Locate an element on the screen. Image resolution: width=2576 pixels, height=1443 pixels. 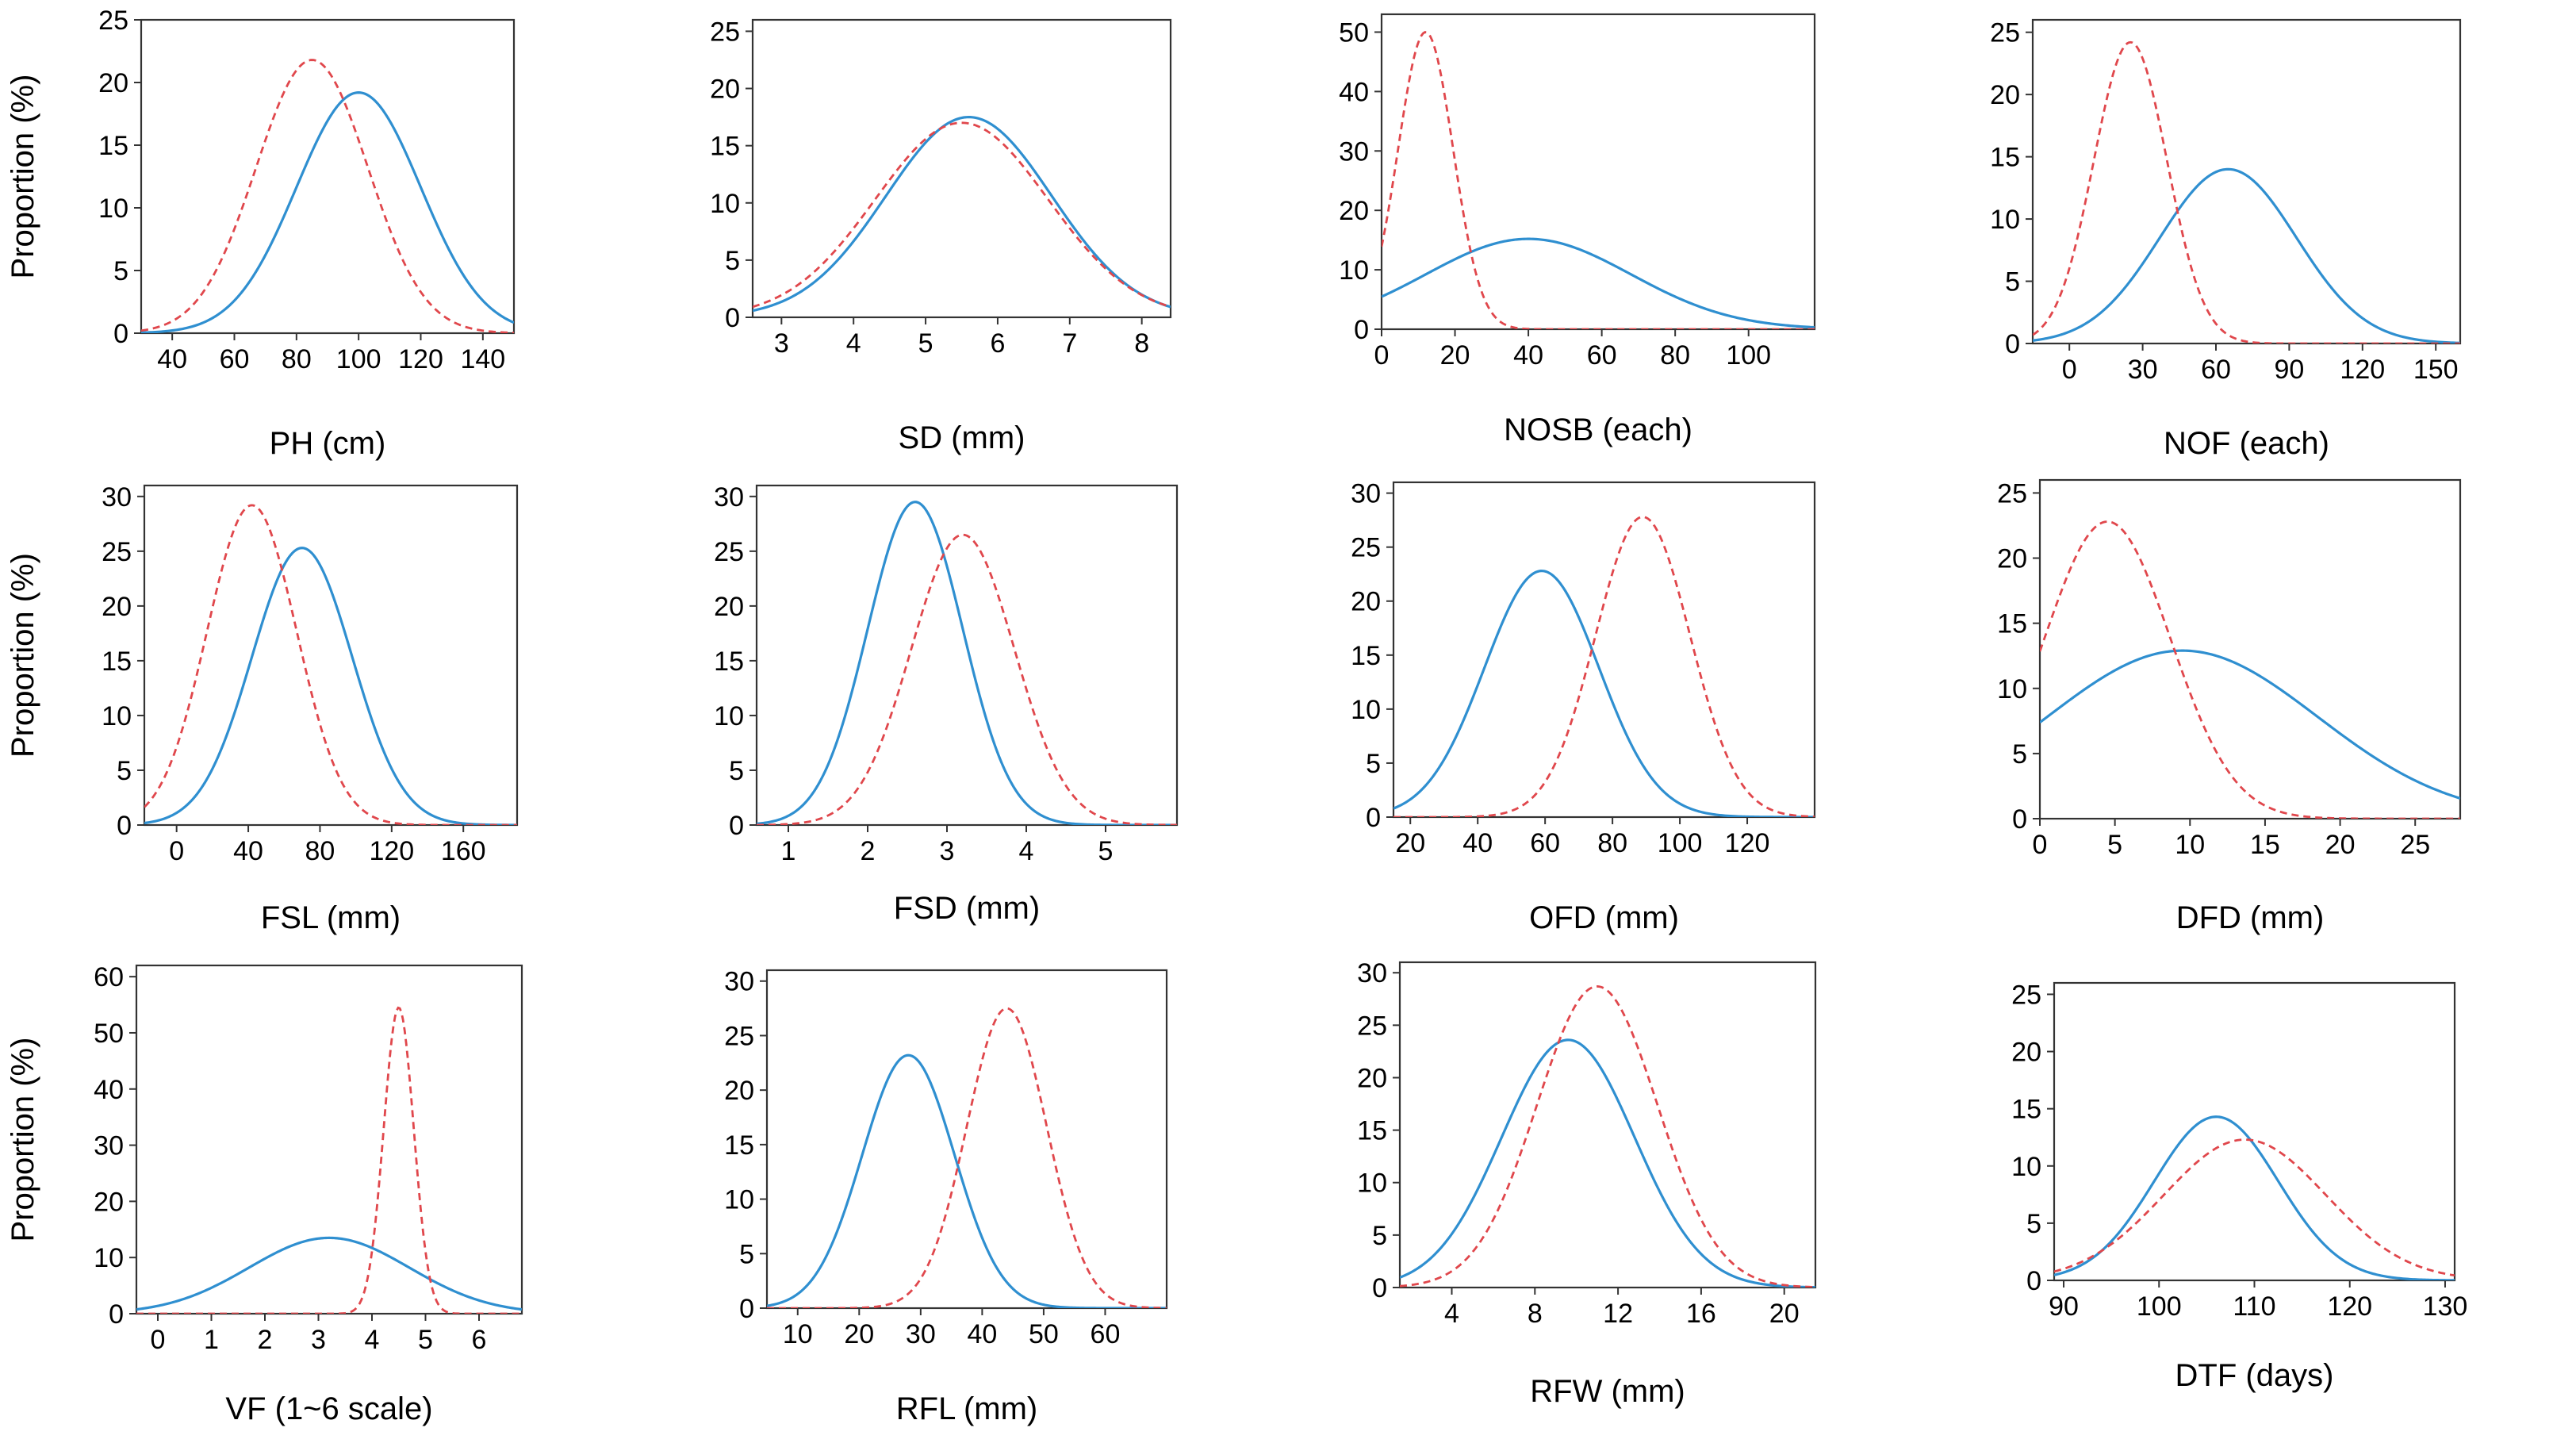
x-tick-label: 16 is located at coordinates (1701, 1314).